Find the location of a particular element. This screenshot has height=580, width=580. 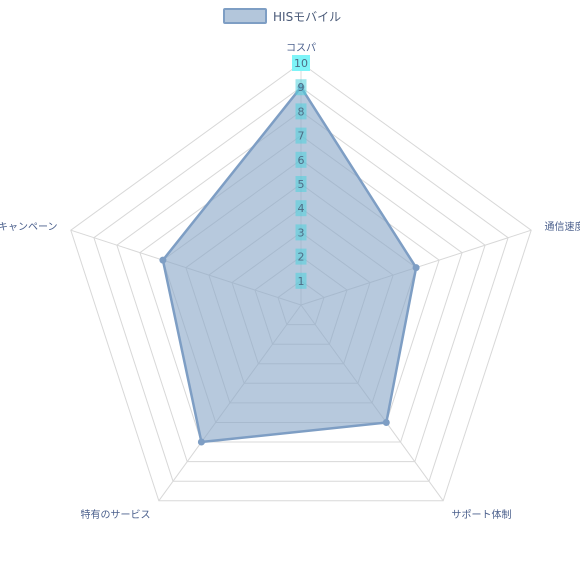

legend: HISモバイル is located at coordinates (282, 16).